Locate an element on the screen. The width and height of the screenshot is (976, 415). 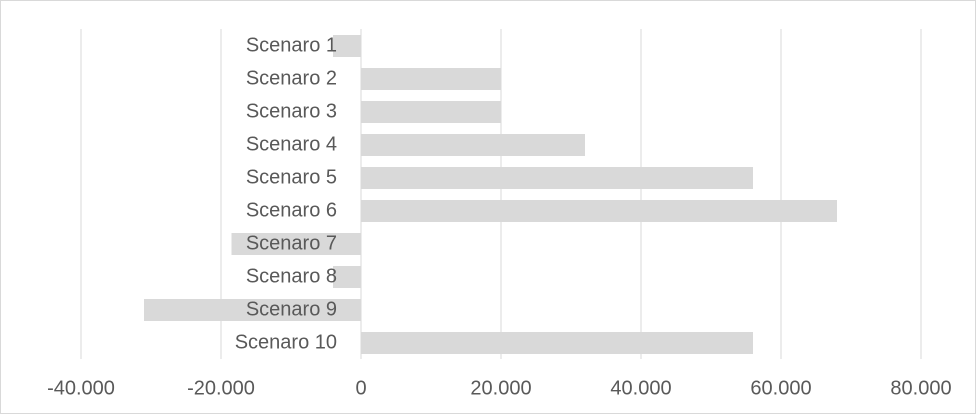
category-label: Scenaro 6 is located at coordinates (291, 210).